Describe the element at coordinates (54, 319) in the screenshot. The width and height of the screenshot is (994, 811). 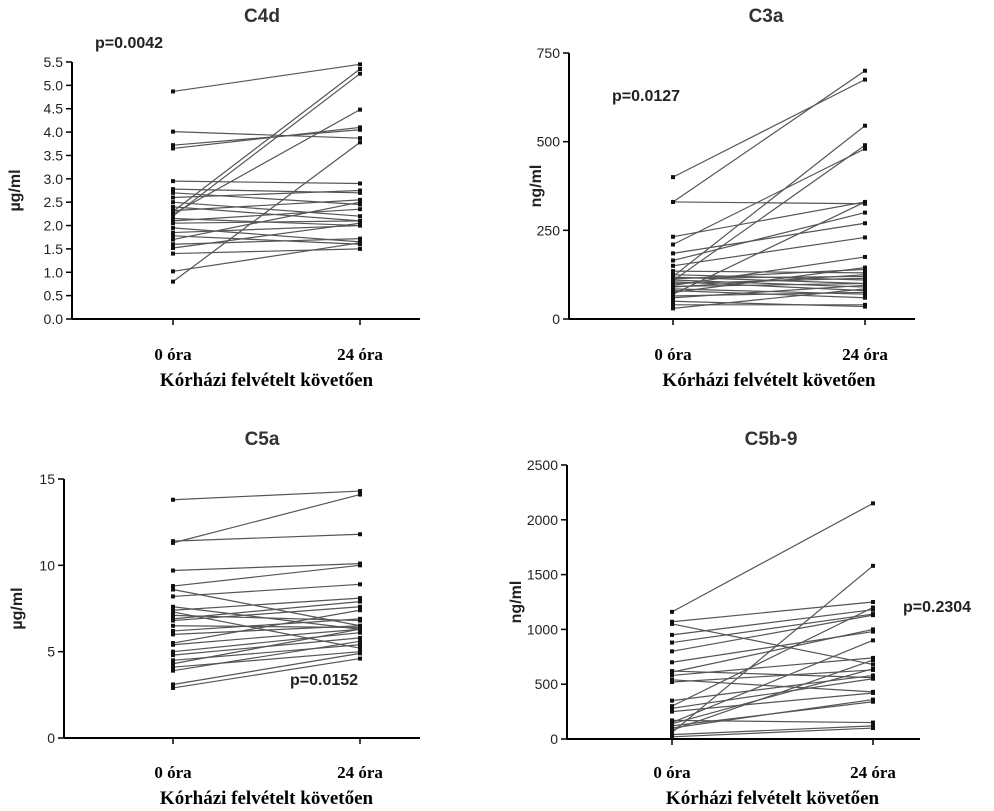
I see `y-tick-label: 0.0` at that location.